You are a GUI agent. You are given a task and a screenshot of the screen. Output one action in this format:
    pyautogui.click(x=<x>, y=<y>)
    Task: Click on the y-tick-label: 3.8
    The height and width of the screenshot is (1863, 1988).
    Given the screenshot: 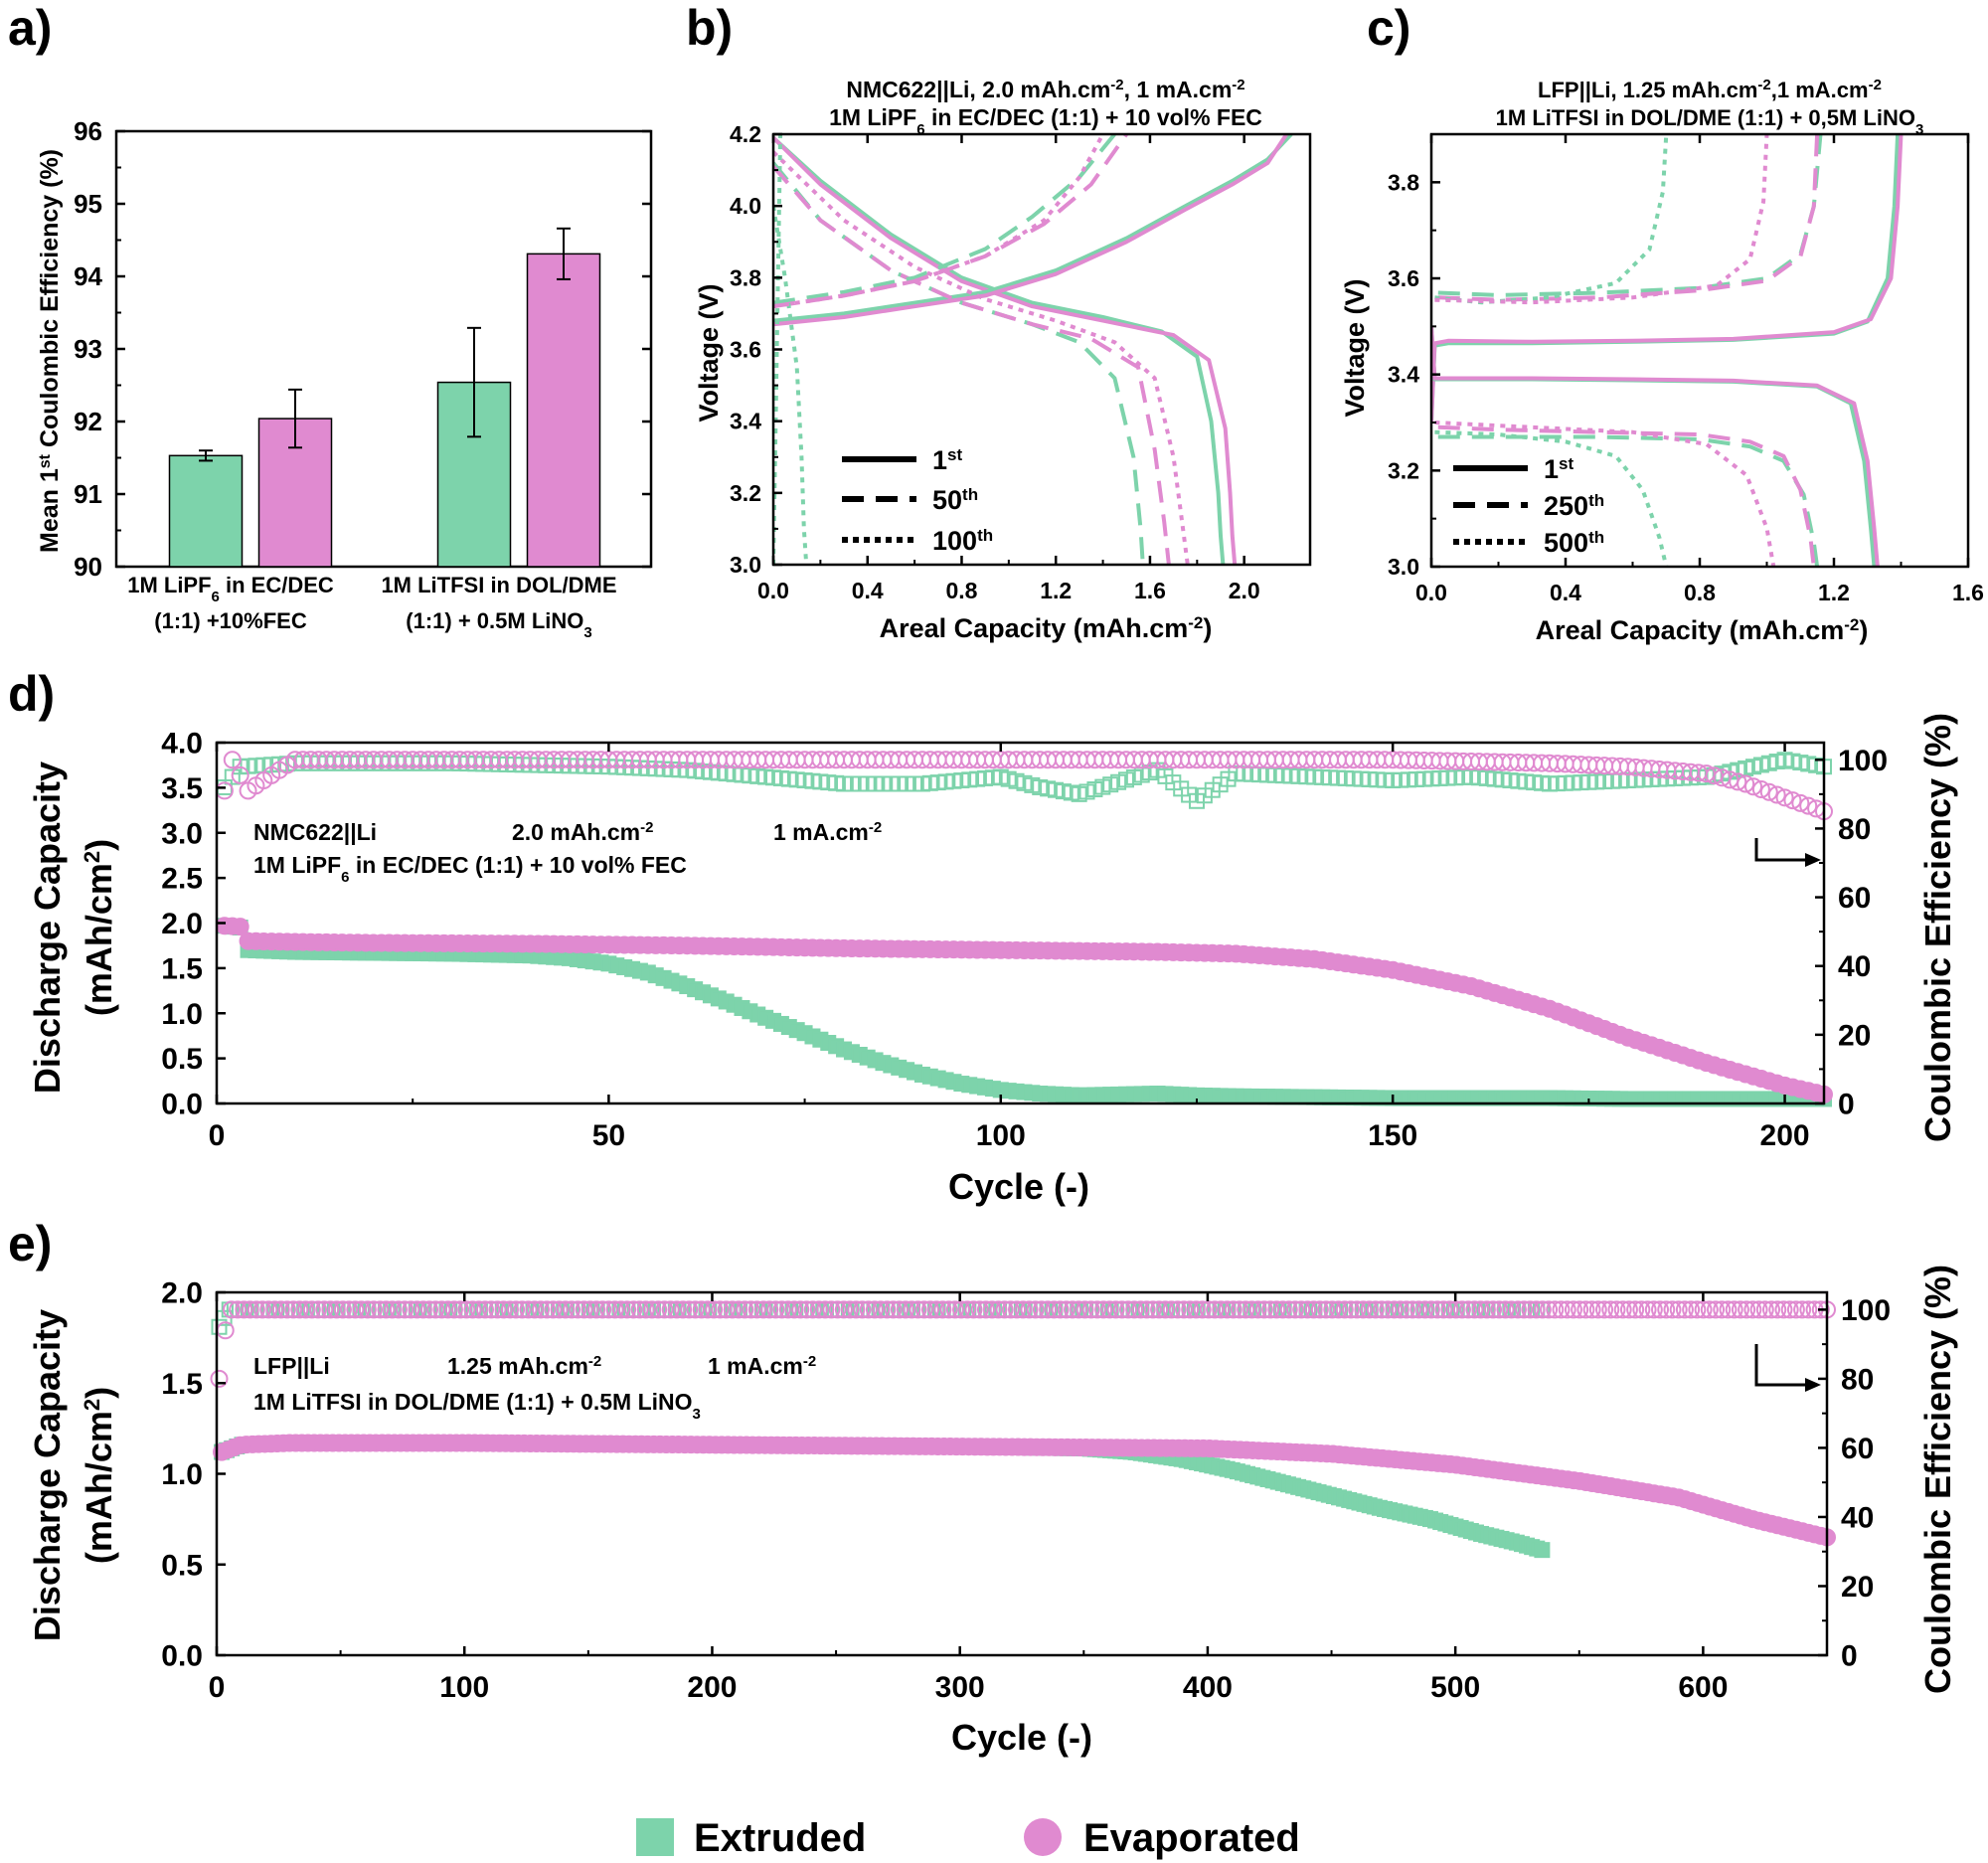 What is the action you would take?
    pyautogui.click(x=745, y=277)
    